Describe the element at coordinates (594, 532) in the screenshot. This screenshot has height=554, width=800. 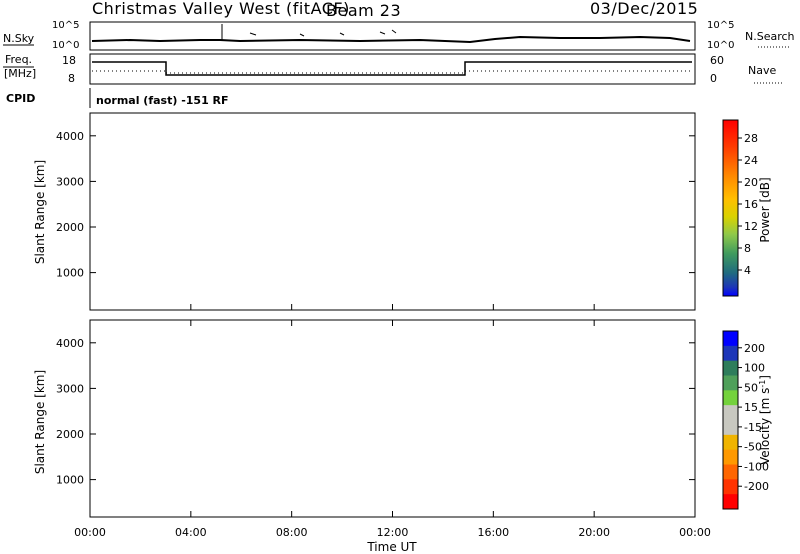
I see `x-tick-label: 20:00` at that location.